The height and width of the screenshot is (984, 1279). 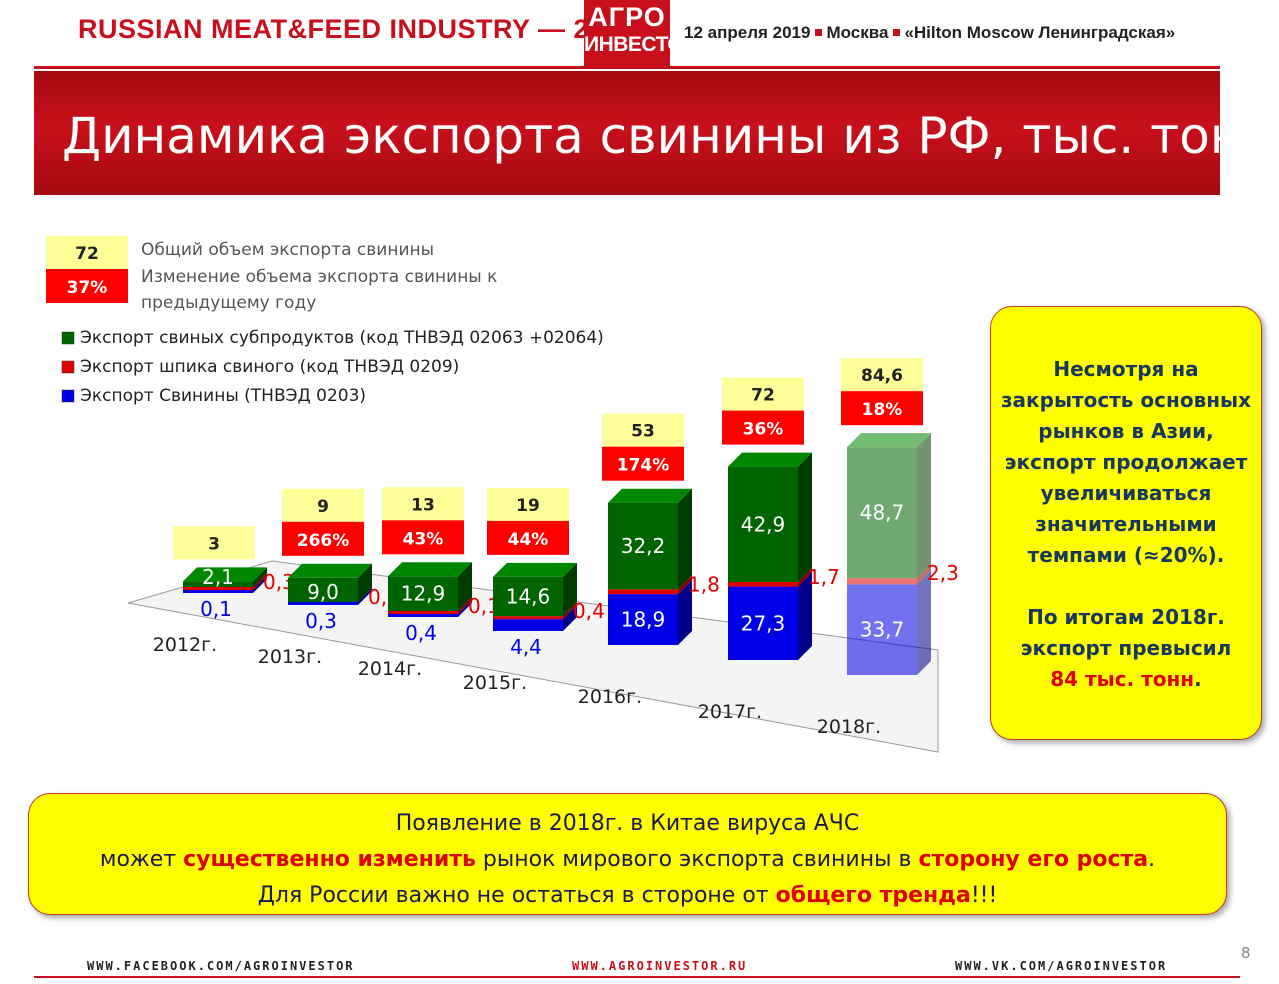 I want to click on footer-vk-link: WWW.VK.COM/AGROINVESTOR, so click(x=1061, y=966).